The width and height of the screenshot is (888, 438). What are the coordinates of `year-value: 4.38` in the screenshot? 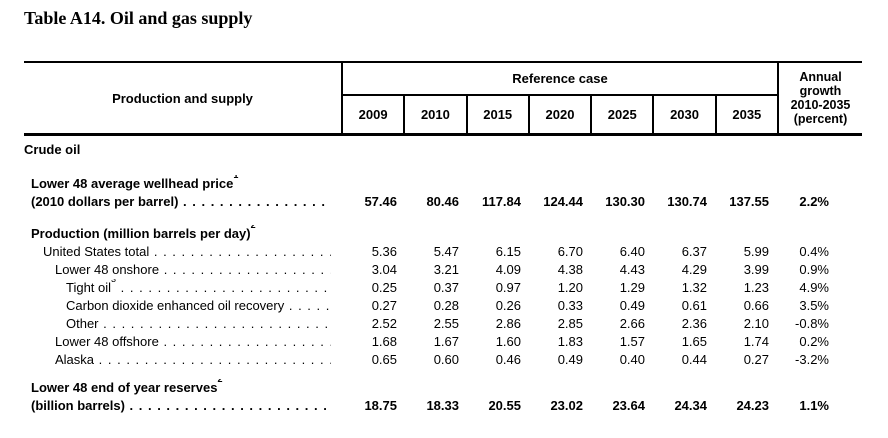 It's located at (570, 269).